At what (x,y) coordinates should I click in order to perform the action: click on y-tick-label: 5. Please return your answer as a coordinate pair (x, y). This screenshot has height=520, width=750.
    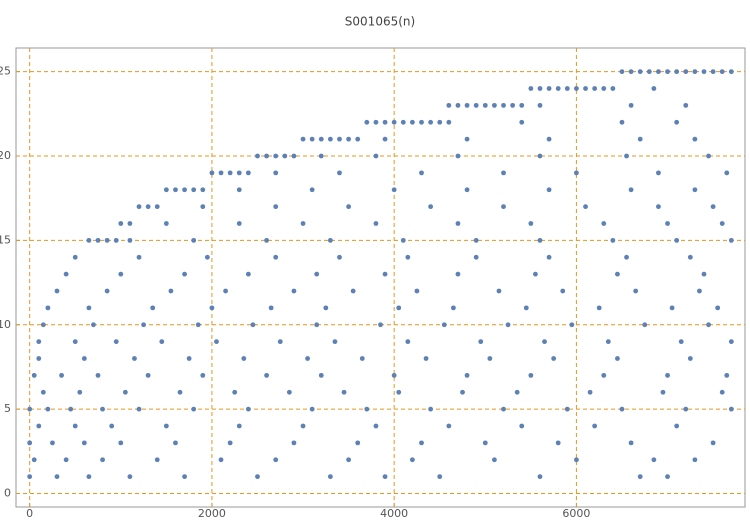
    Looking at the image, I should click on (7, 408).